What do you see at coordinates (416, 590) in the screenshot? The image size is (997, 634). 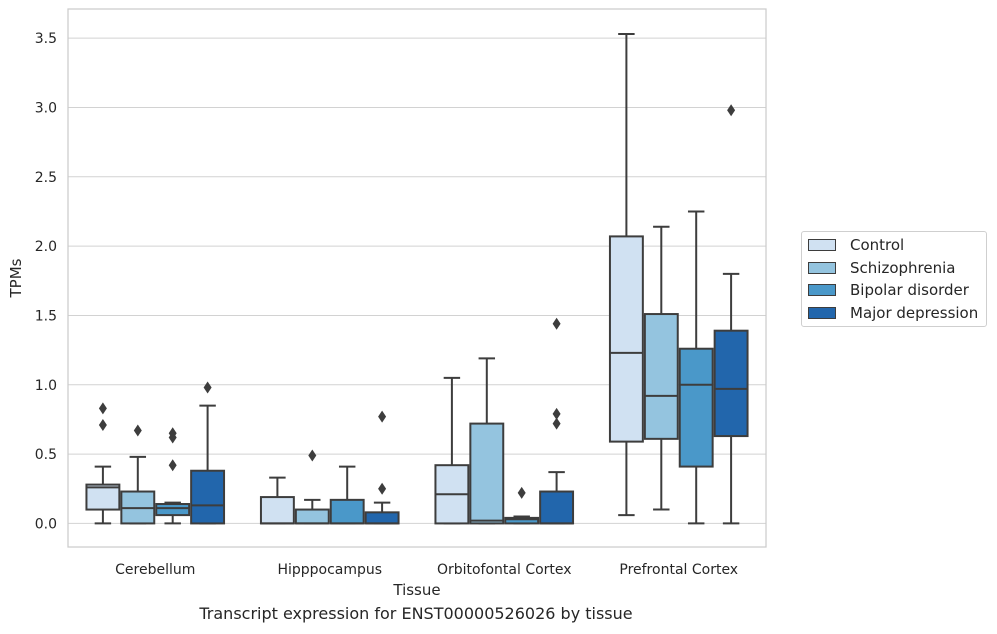 I see `x-axis-label: Tissue` at bounding box center [416, 590].